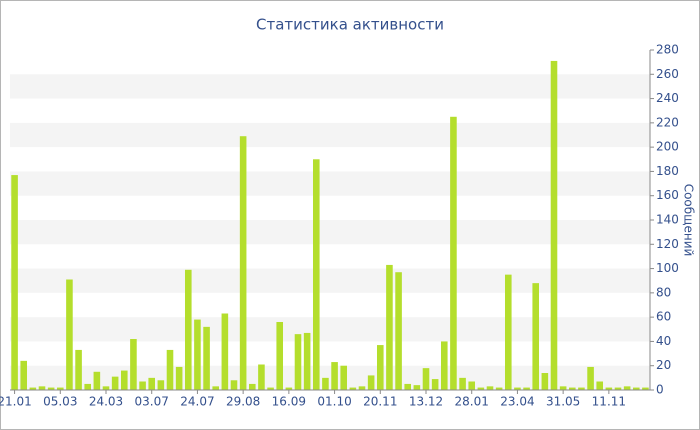 This screenshot has height=430, width=700. I want to click on y-tick-label: 200, so click(667, 147).